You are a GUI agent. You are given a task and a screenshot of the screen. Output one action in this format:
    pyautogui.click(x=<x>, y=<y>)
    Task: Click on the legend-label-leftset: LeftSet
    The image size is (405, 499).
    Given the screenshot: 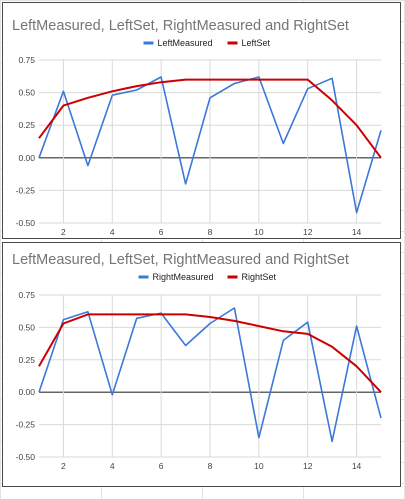 What is the action you would take?
    pyautogui.click(x=256, y=43)
    